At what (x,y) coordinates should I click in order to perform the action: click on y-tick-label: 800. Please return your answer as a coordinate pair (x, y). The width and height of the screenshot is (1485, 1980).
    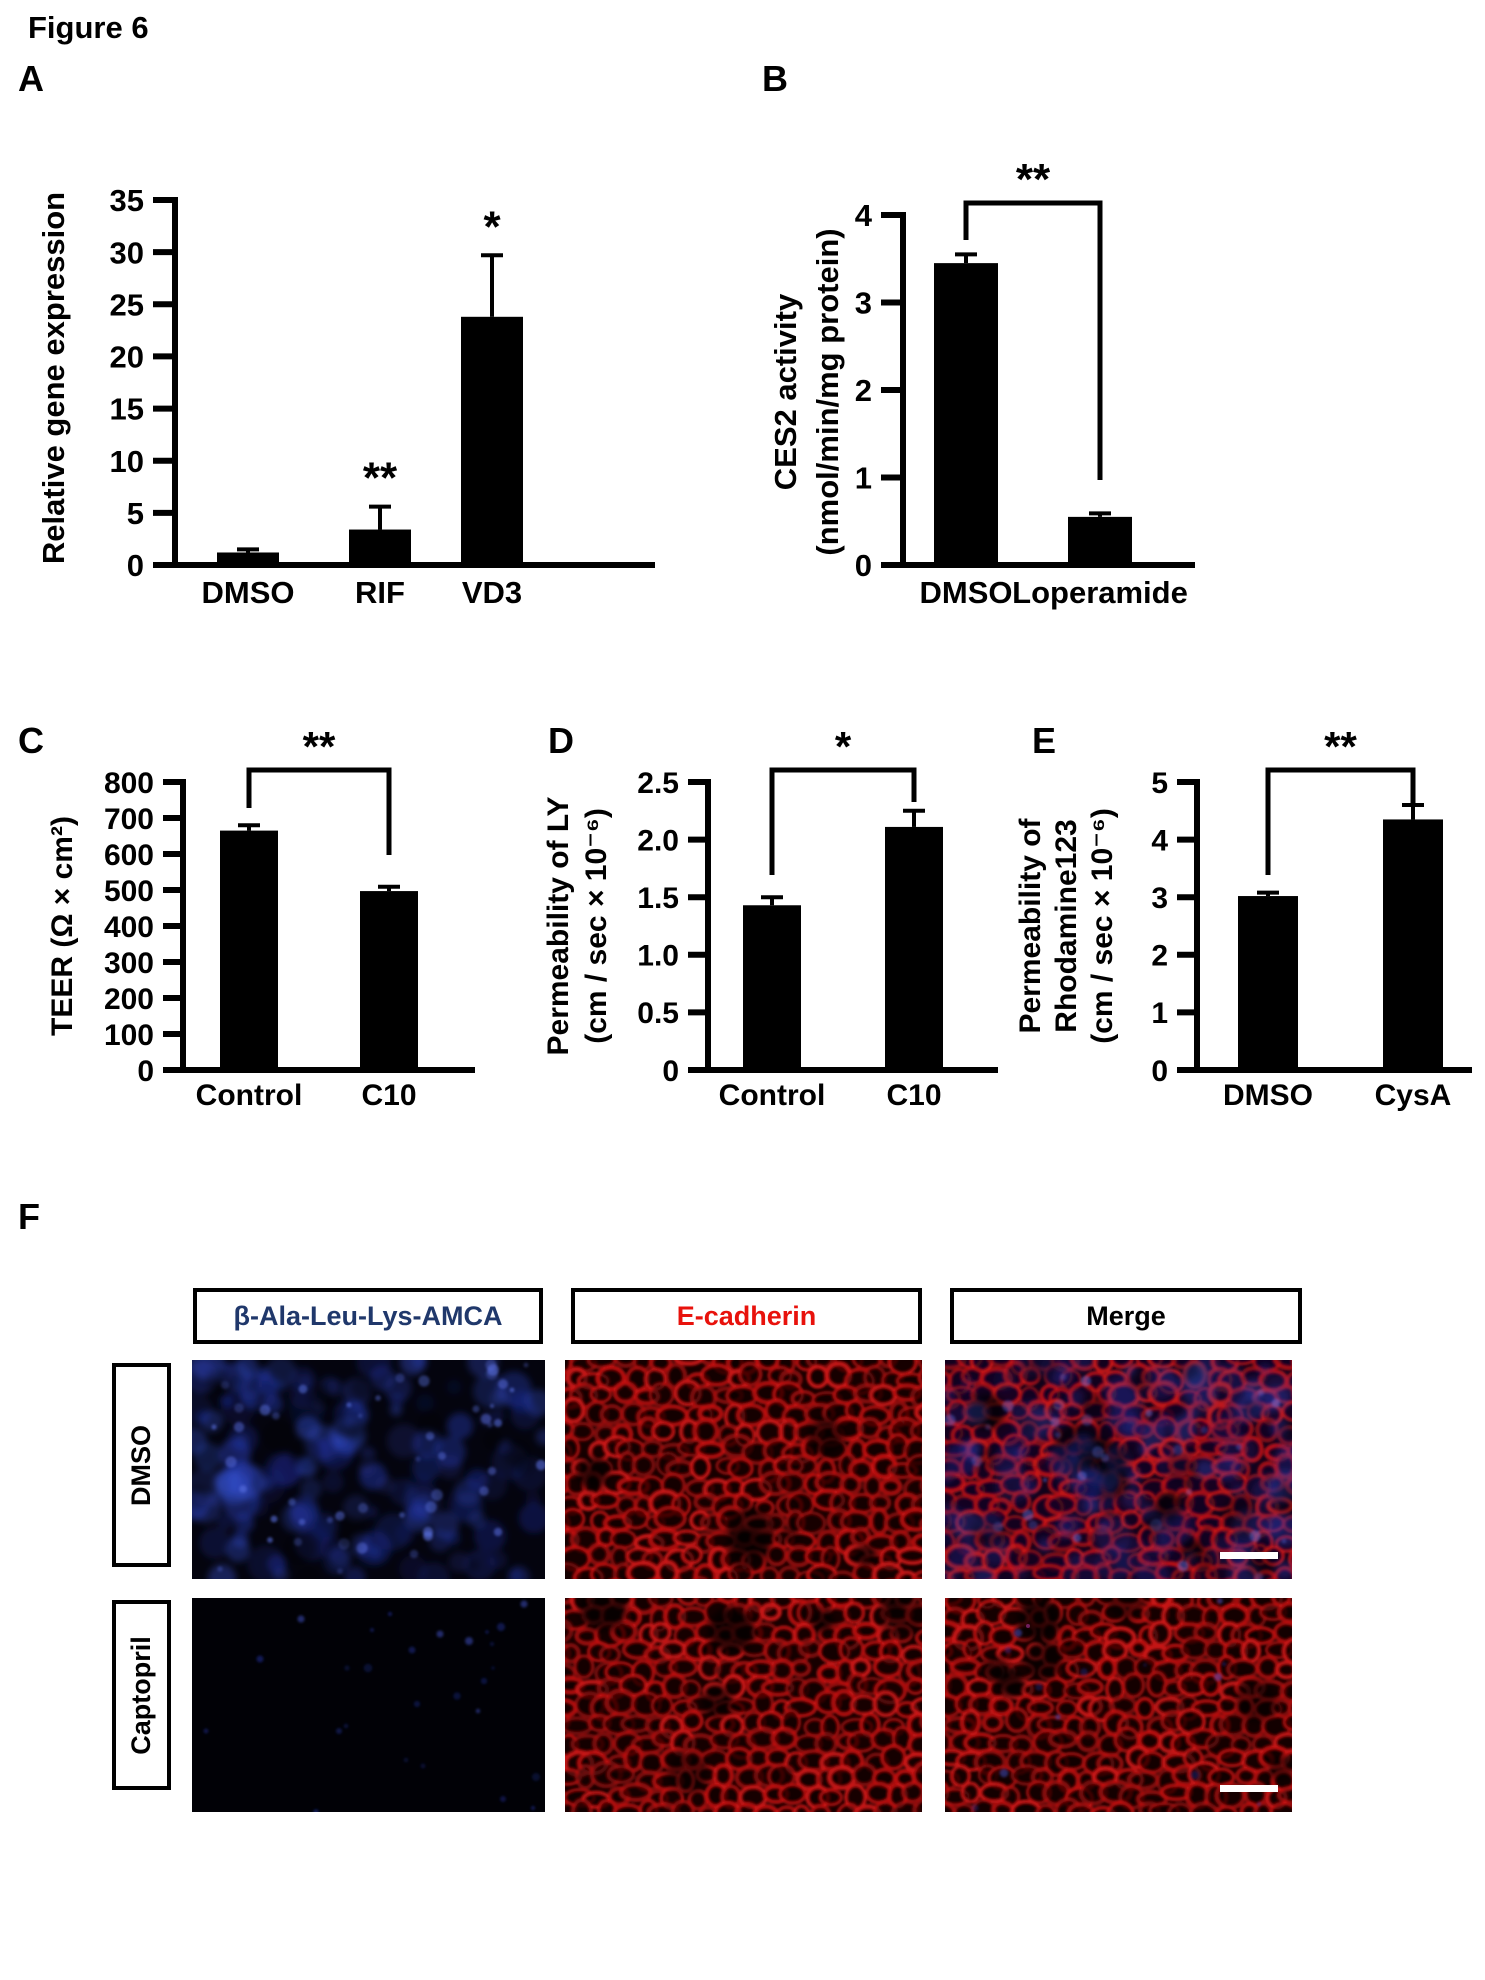
    Looking at the image, I should click on (129, 783).